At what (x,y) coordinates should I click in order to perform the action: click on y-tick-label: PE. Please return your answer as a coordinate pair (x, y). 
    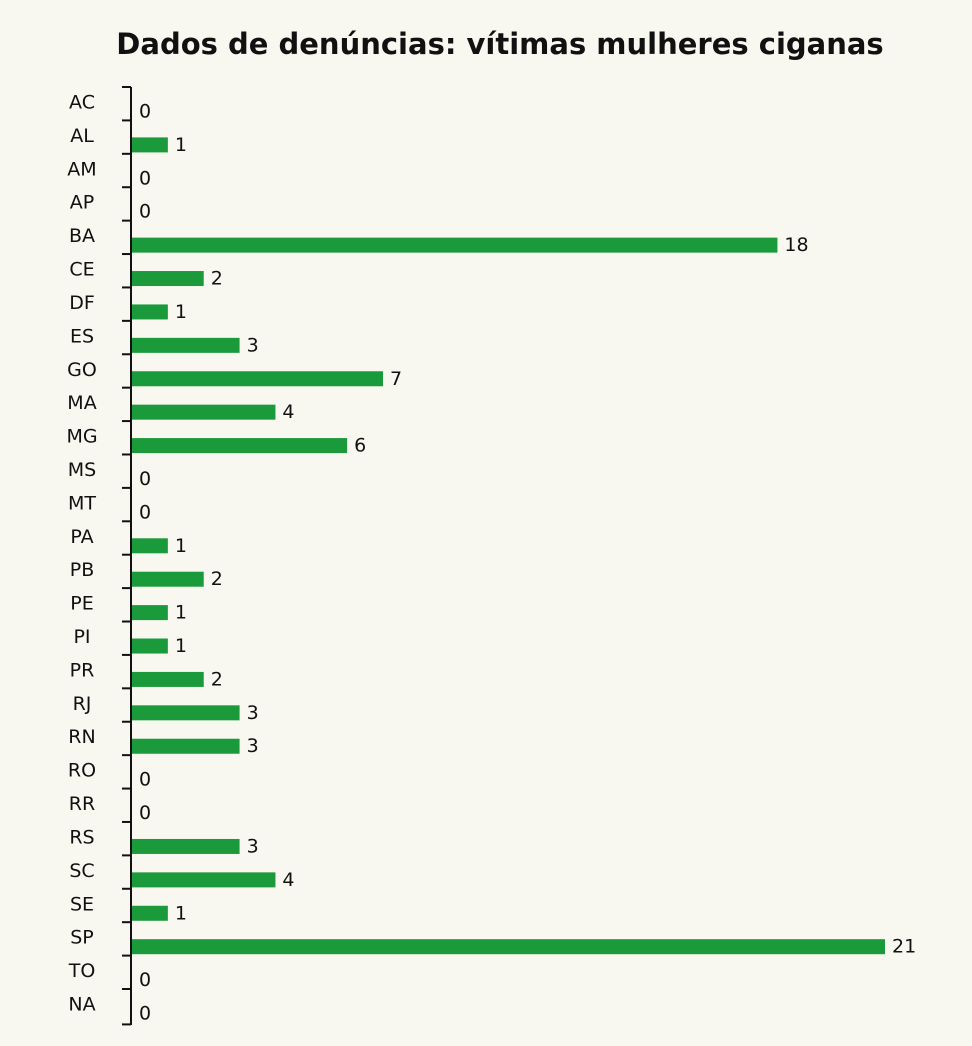
    Looking at the image, I should click on (81, 604).